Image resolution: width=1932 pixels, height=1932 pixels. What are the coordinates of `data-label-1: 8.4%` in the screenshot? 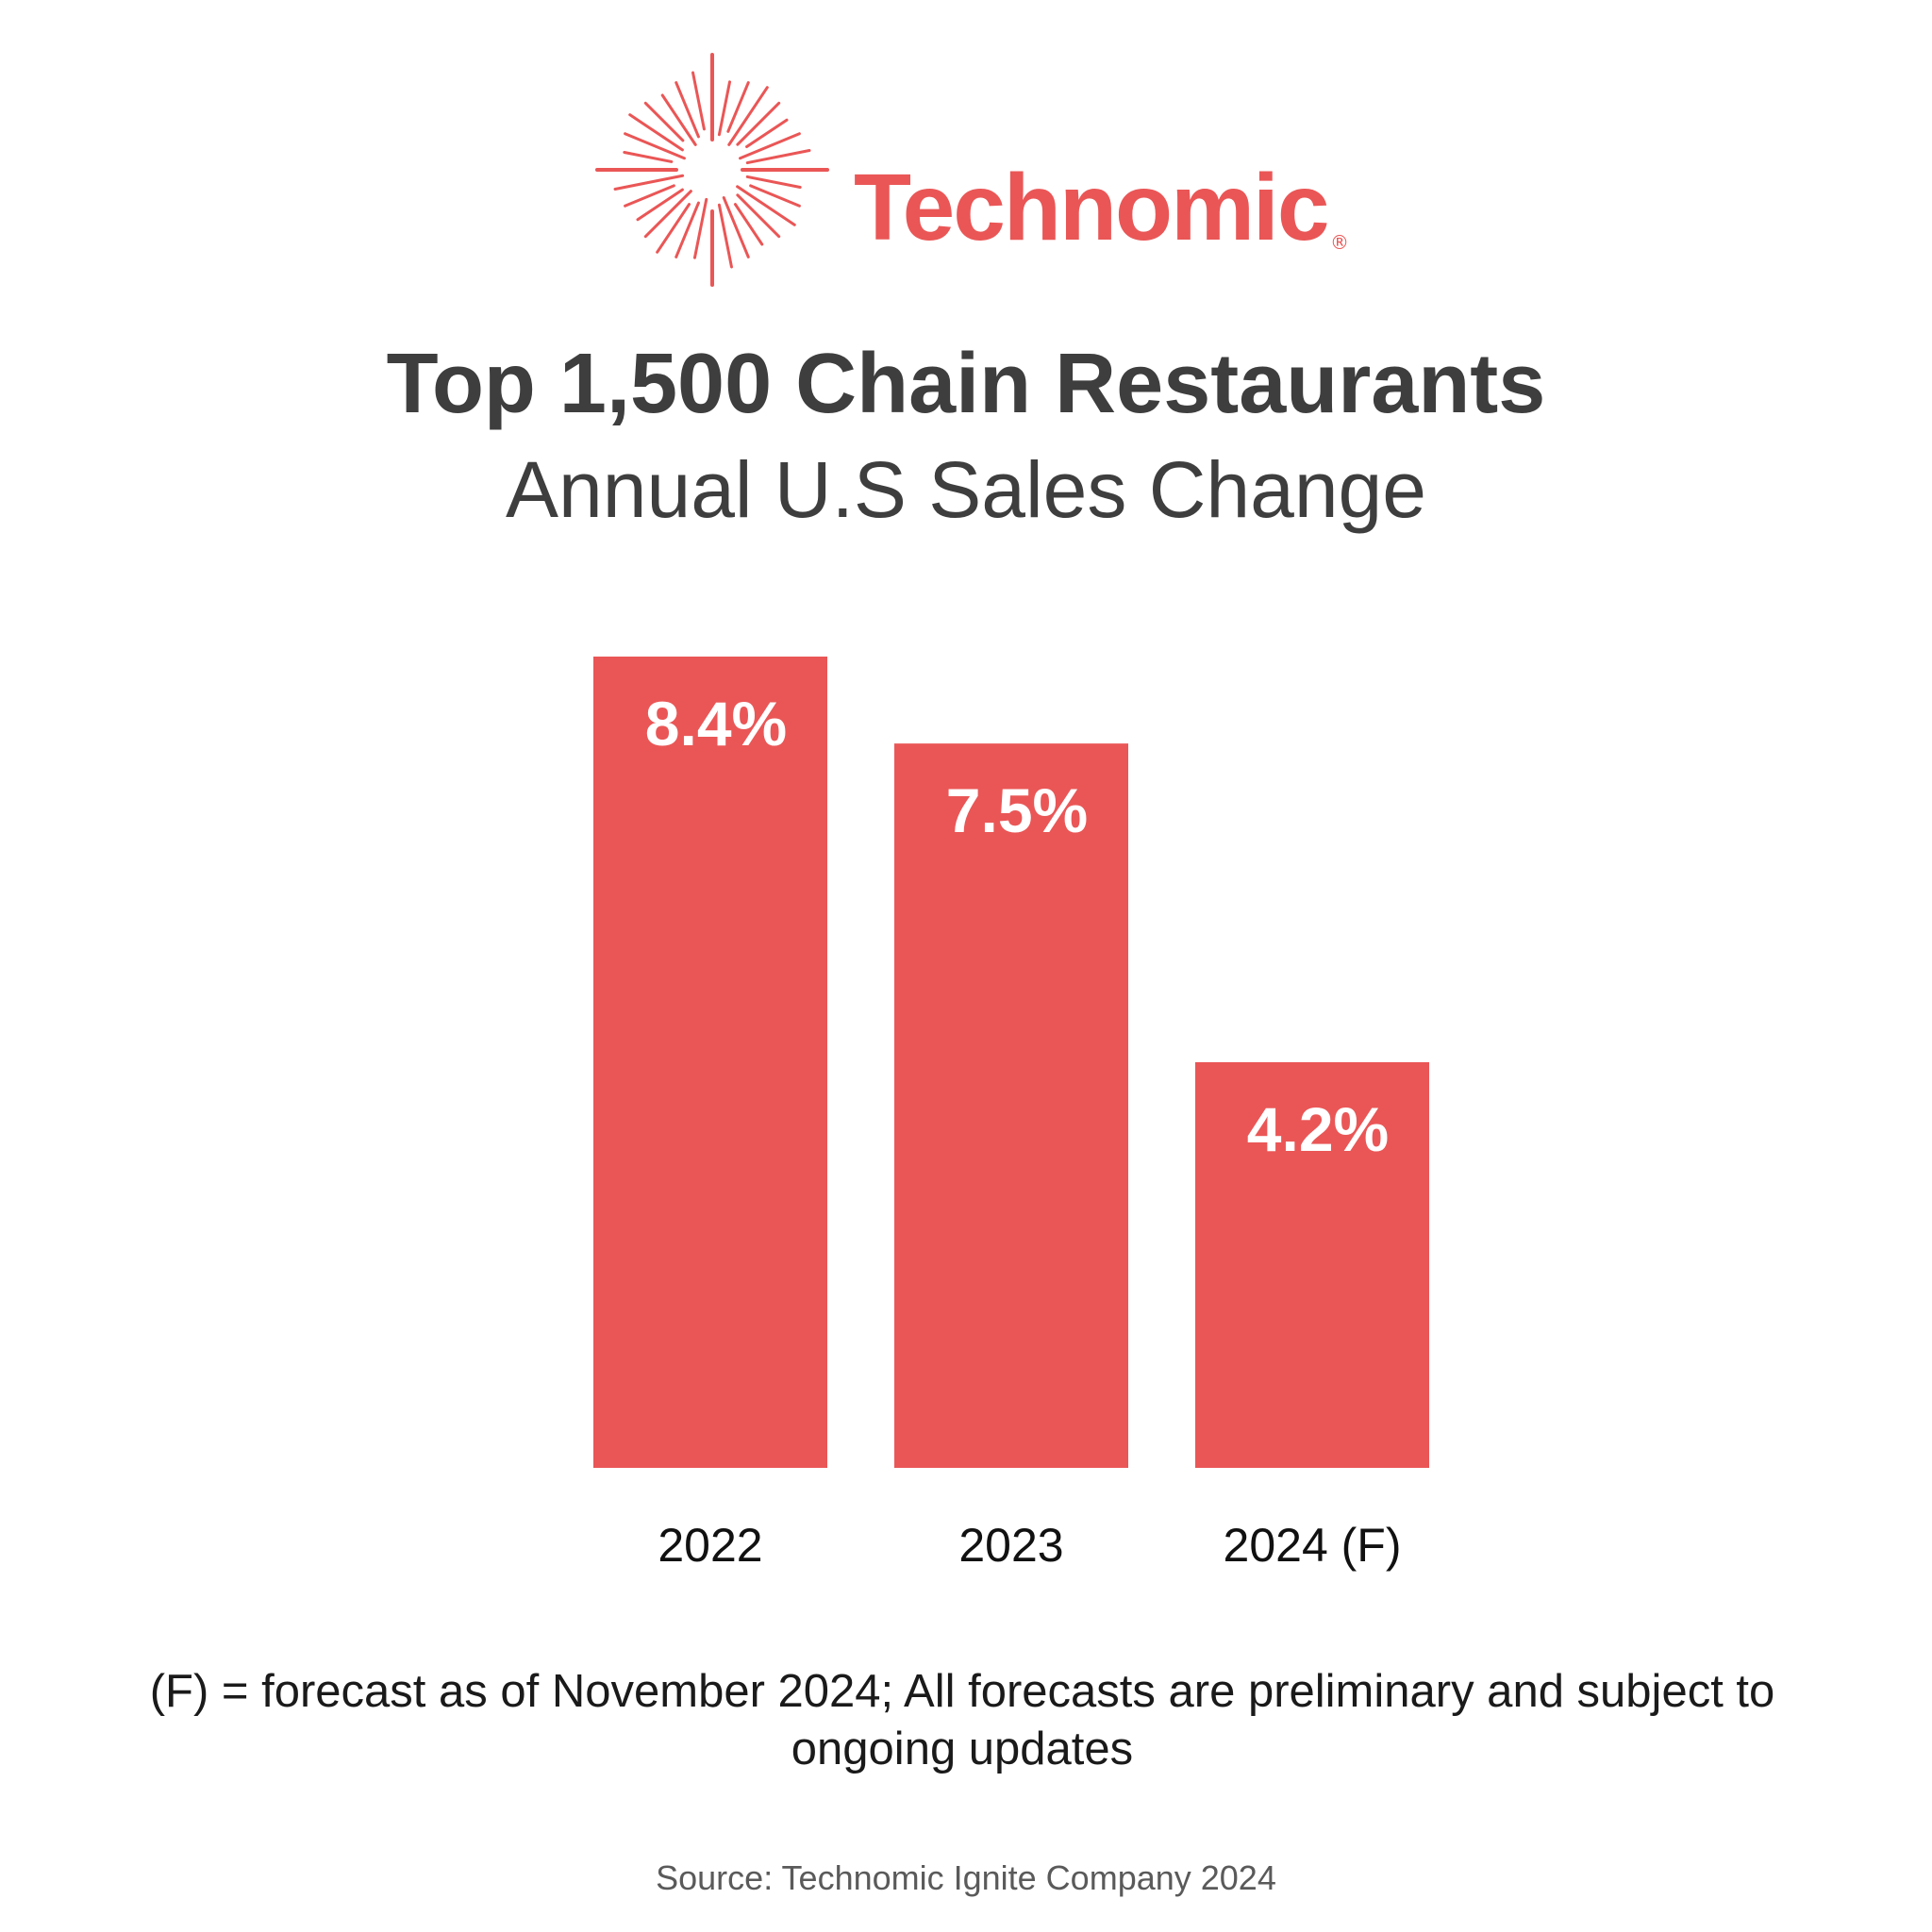 It's located at (716, 724).